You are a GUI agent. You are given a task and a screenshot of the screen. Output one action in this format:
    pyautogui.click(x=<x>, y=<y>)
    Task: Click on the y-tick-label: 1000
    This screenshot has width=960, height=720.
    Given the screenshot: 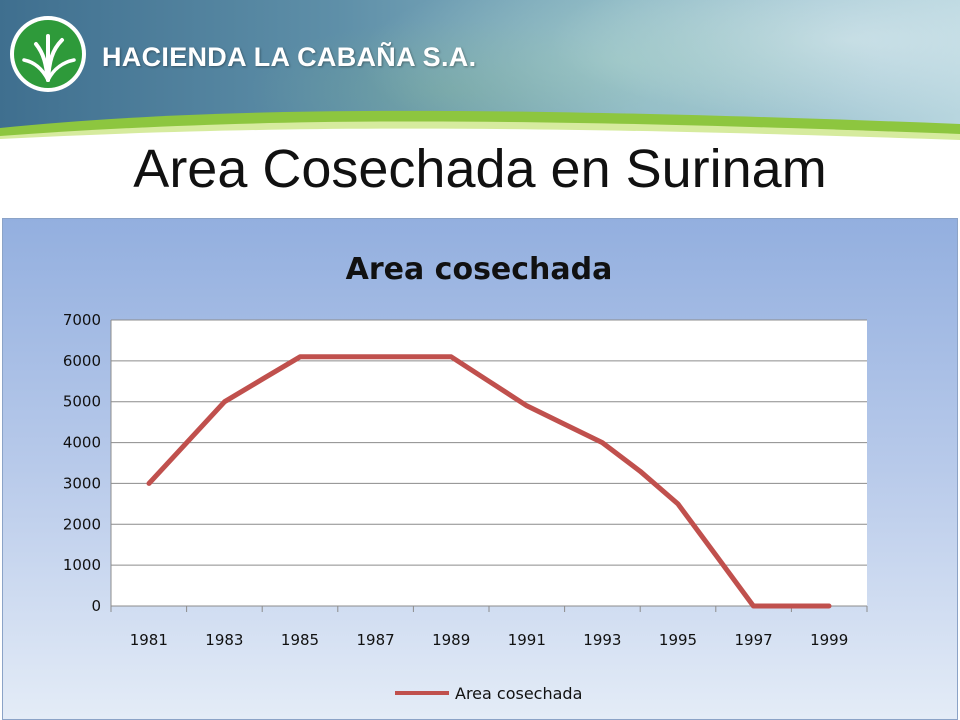 What is the action you would take?
    pyautogui.click(x=82, y=565)
    